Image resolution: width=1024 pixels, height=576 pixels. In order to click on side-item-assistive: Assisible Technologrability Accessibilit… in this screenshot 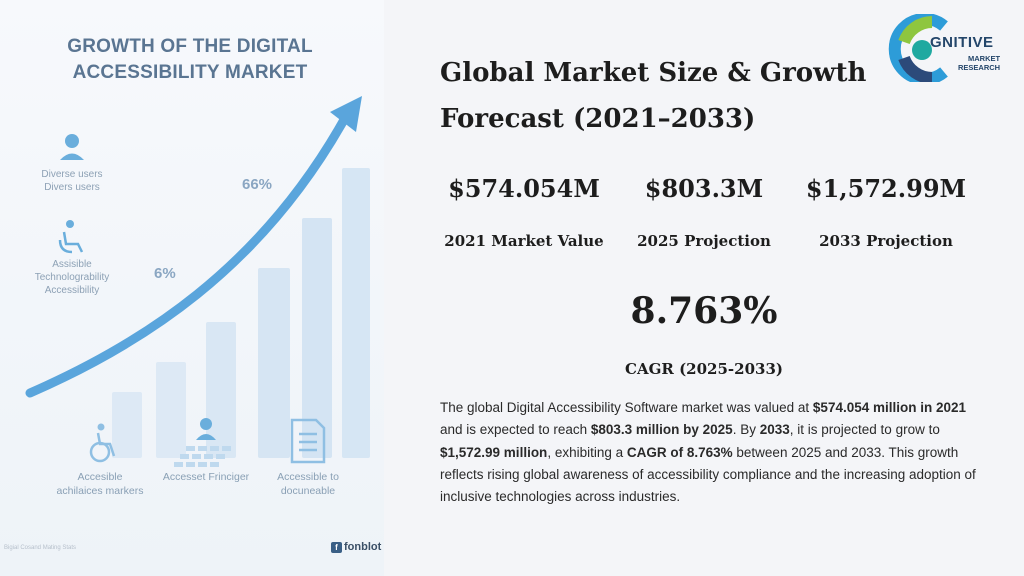, I will do `click(72, 277)`.